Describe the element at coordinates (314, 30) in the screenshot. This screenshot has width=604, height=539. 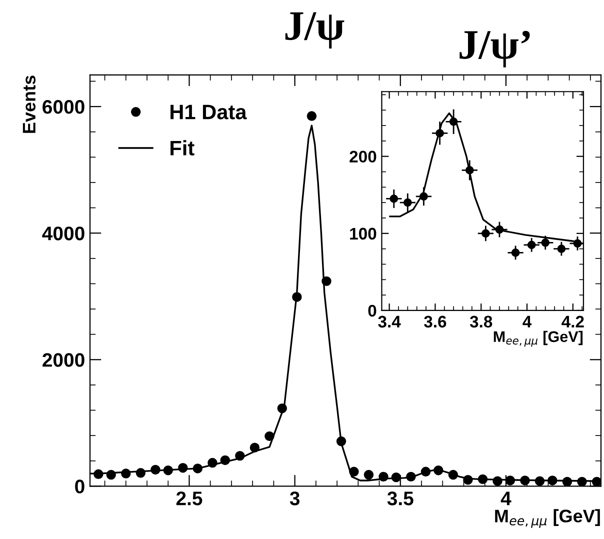
I see `text: J/ψ` at that location.